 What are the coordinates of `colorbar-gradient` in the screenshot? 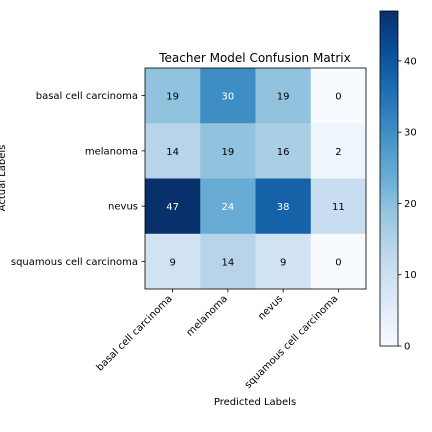 It's located at (389, 178).